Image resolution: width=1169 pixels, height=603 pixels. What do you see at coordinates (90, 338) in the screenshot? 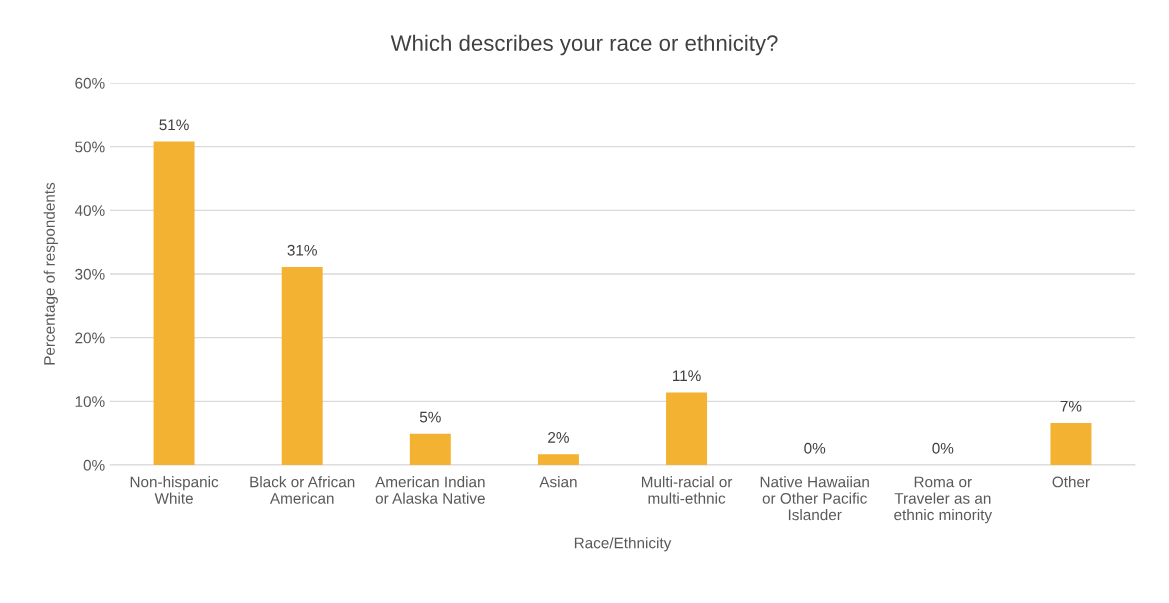
I see `y-tick-label: 20%` at bounding box center [90, 338].